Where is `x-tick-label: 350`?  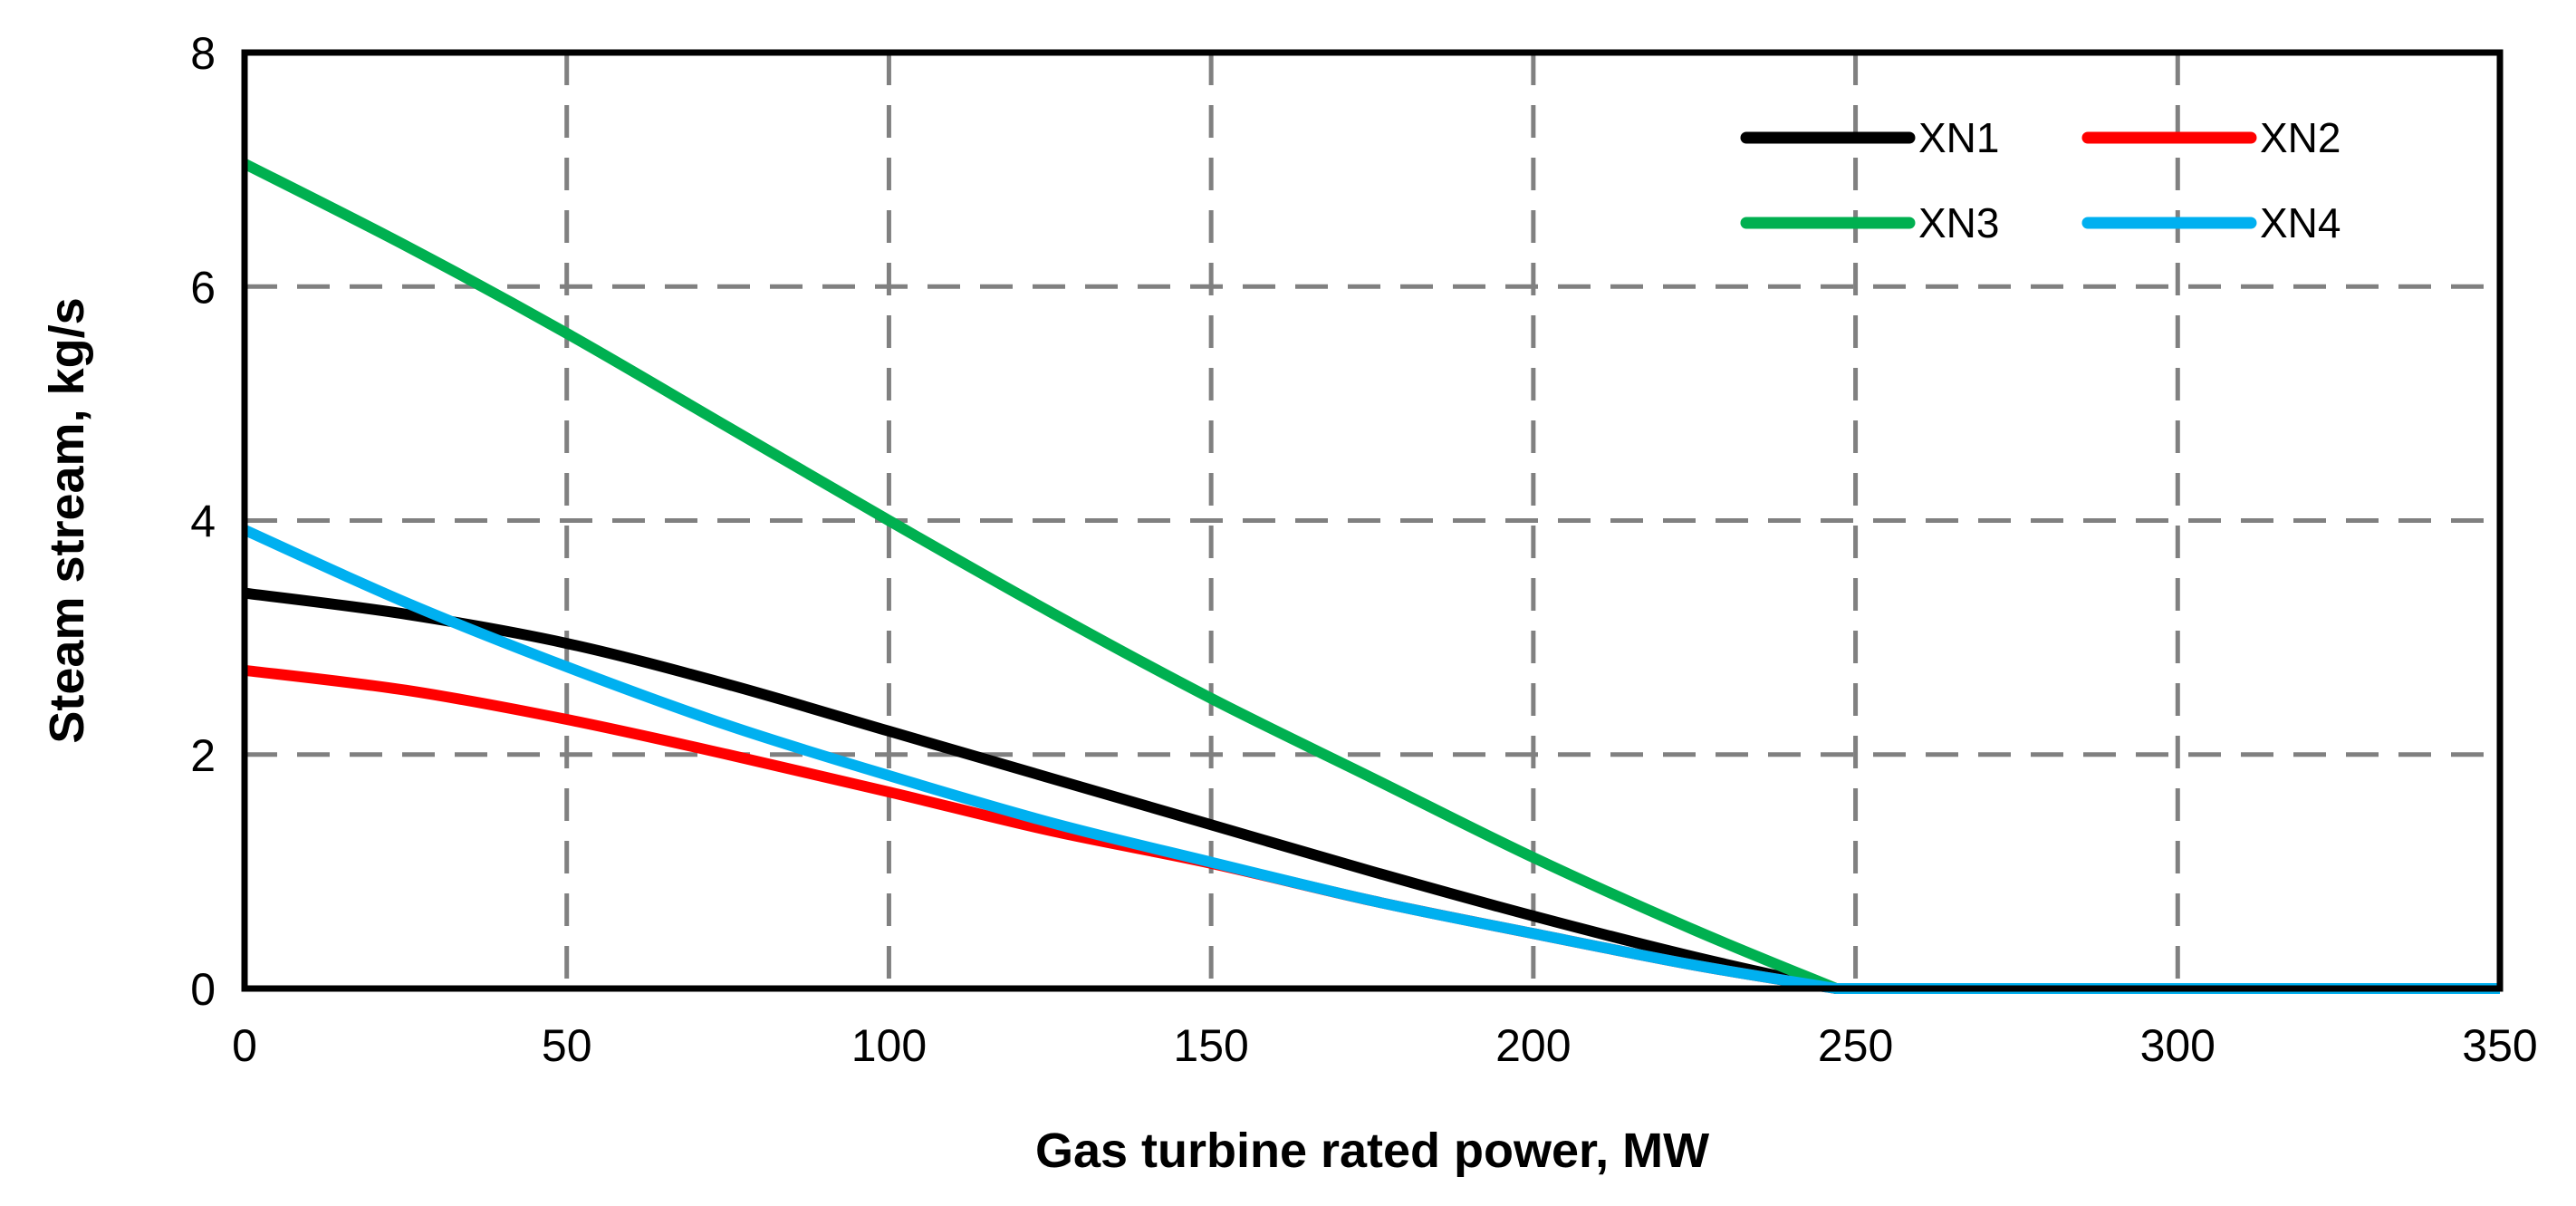 x-tick-label: 350 is located at coordinates (2499, 1045).